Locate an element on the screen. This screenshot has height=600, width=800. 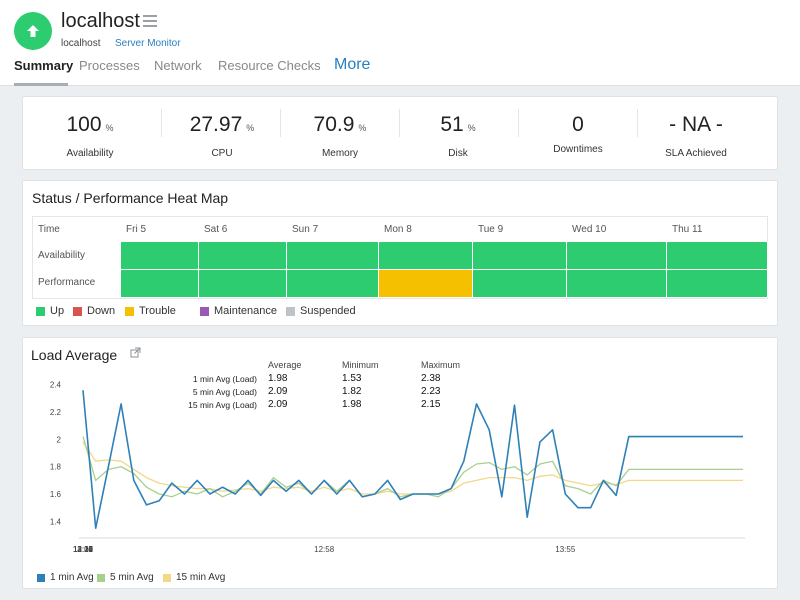
legend-label: 5 min Avg is located at coordinates (132, 577).